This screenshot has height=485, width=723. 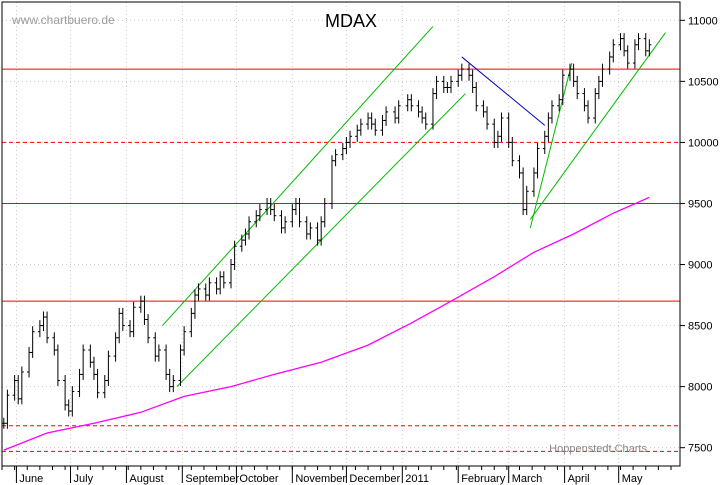 I want to click on x-tick-label: October, so click(x=258, y=479).